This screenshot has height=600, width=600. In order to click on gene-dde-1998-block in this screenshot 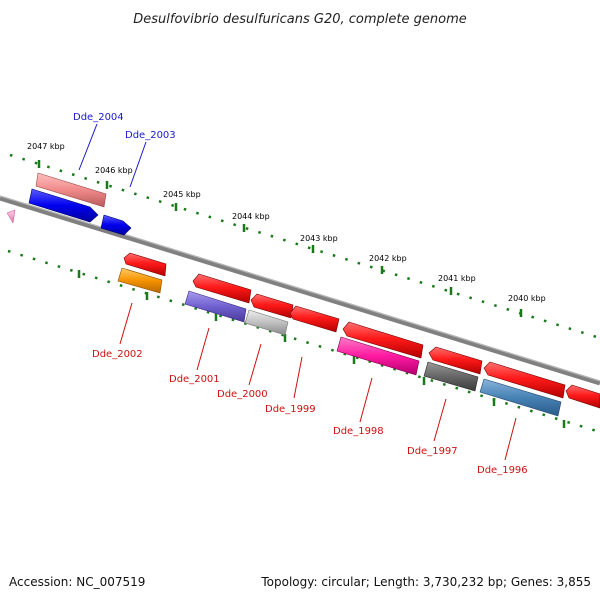, I will do `click(378, 356)`.